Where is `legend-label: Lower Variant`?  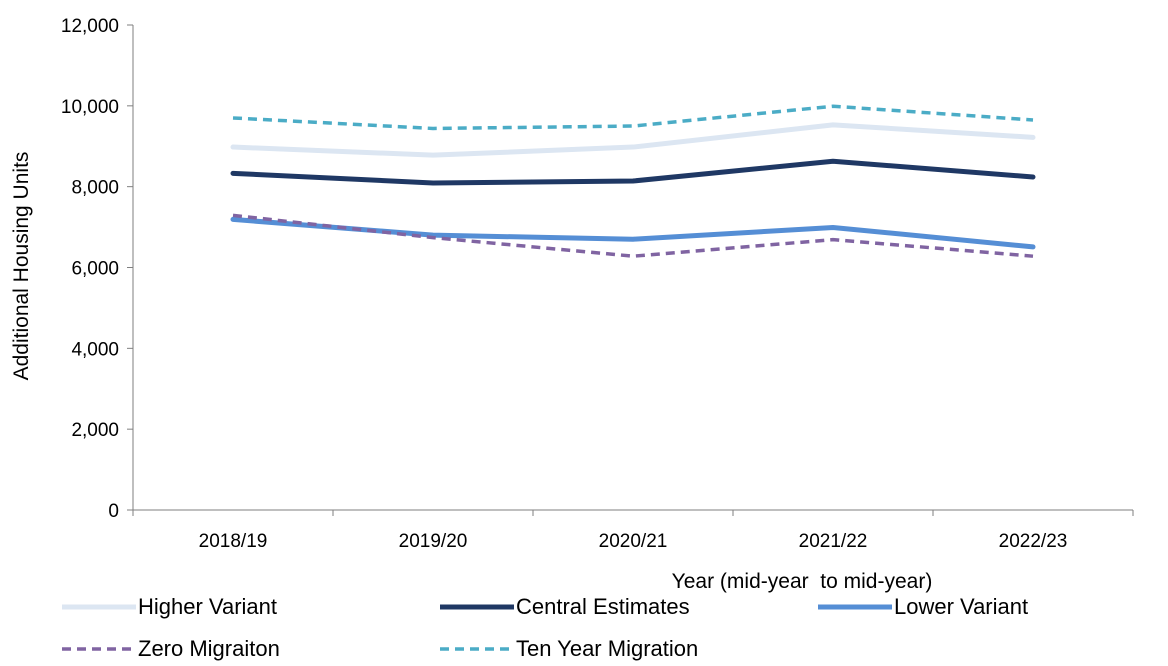
legend-label: Lower Variant is located at coordinates (961, 606).